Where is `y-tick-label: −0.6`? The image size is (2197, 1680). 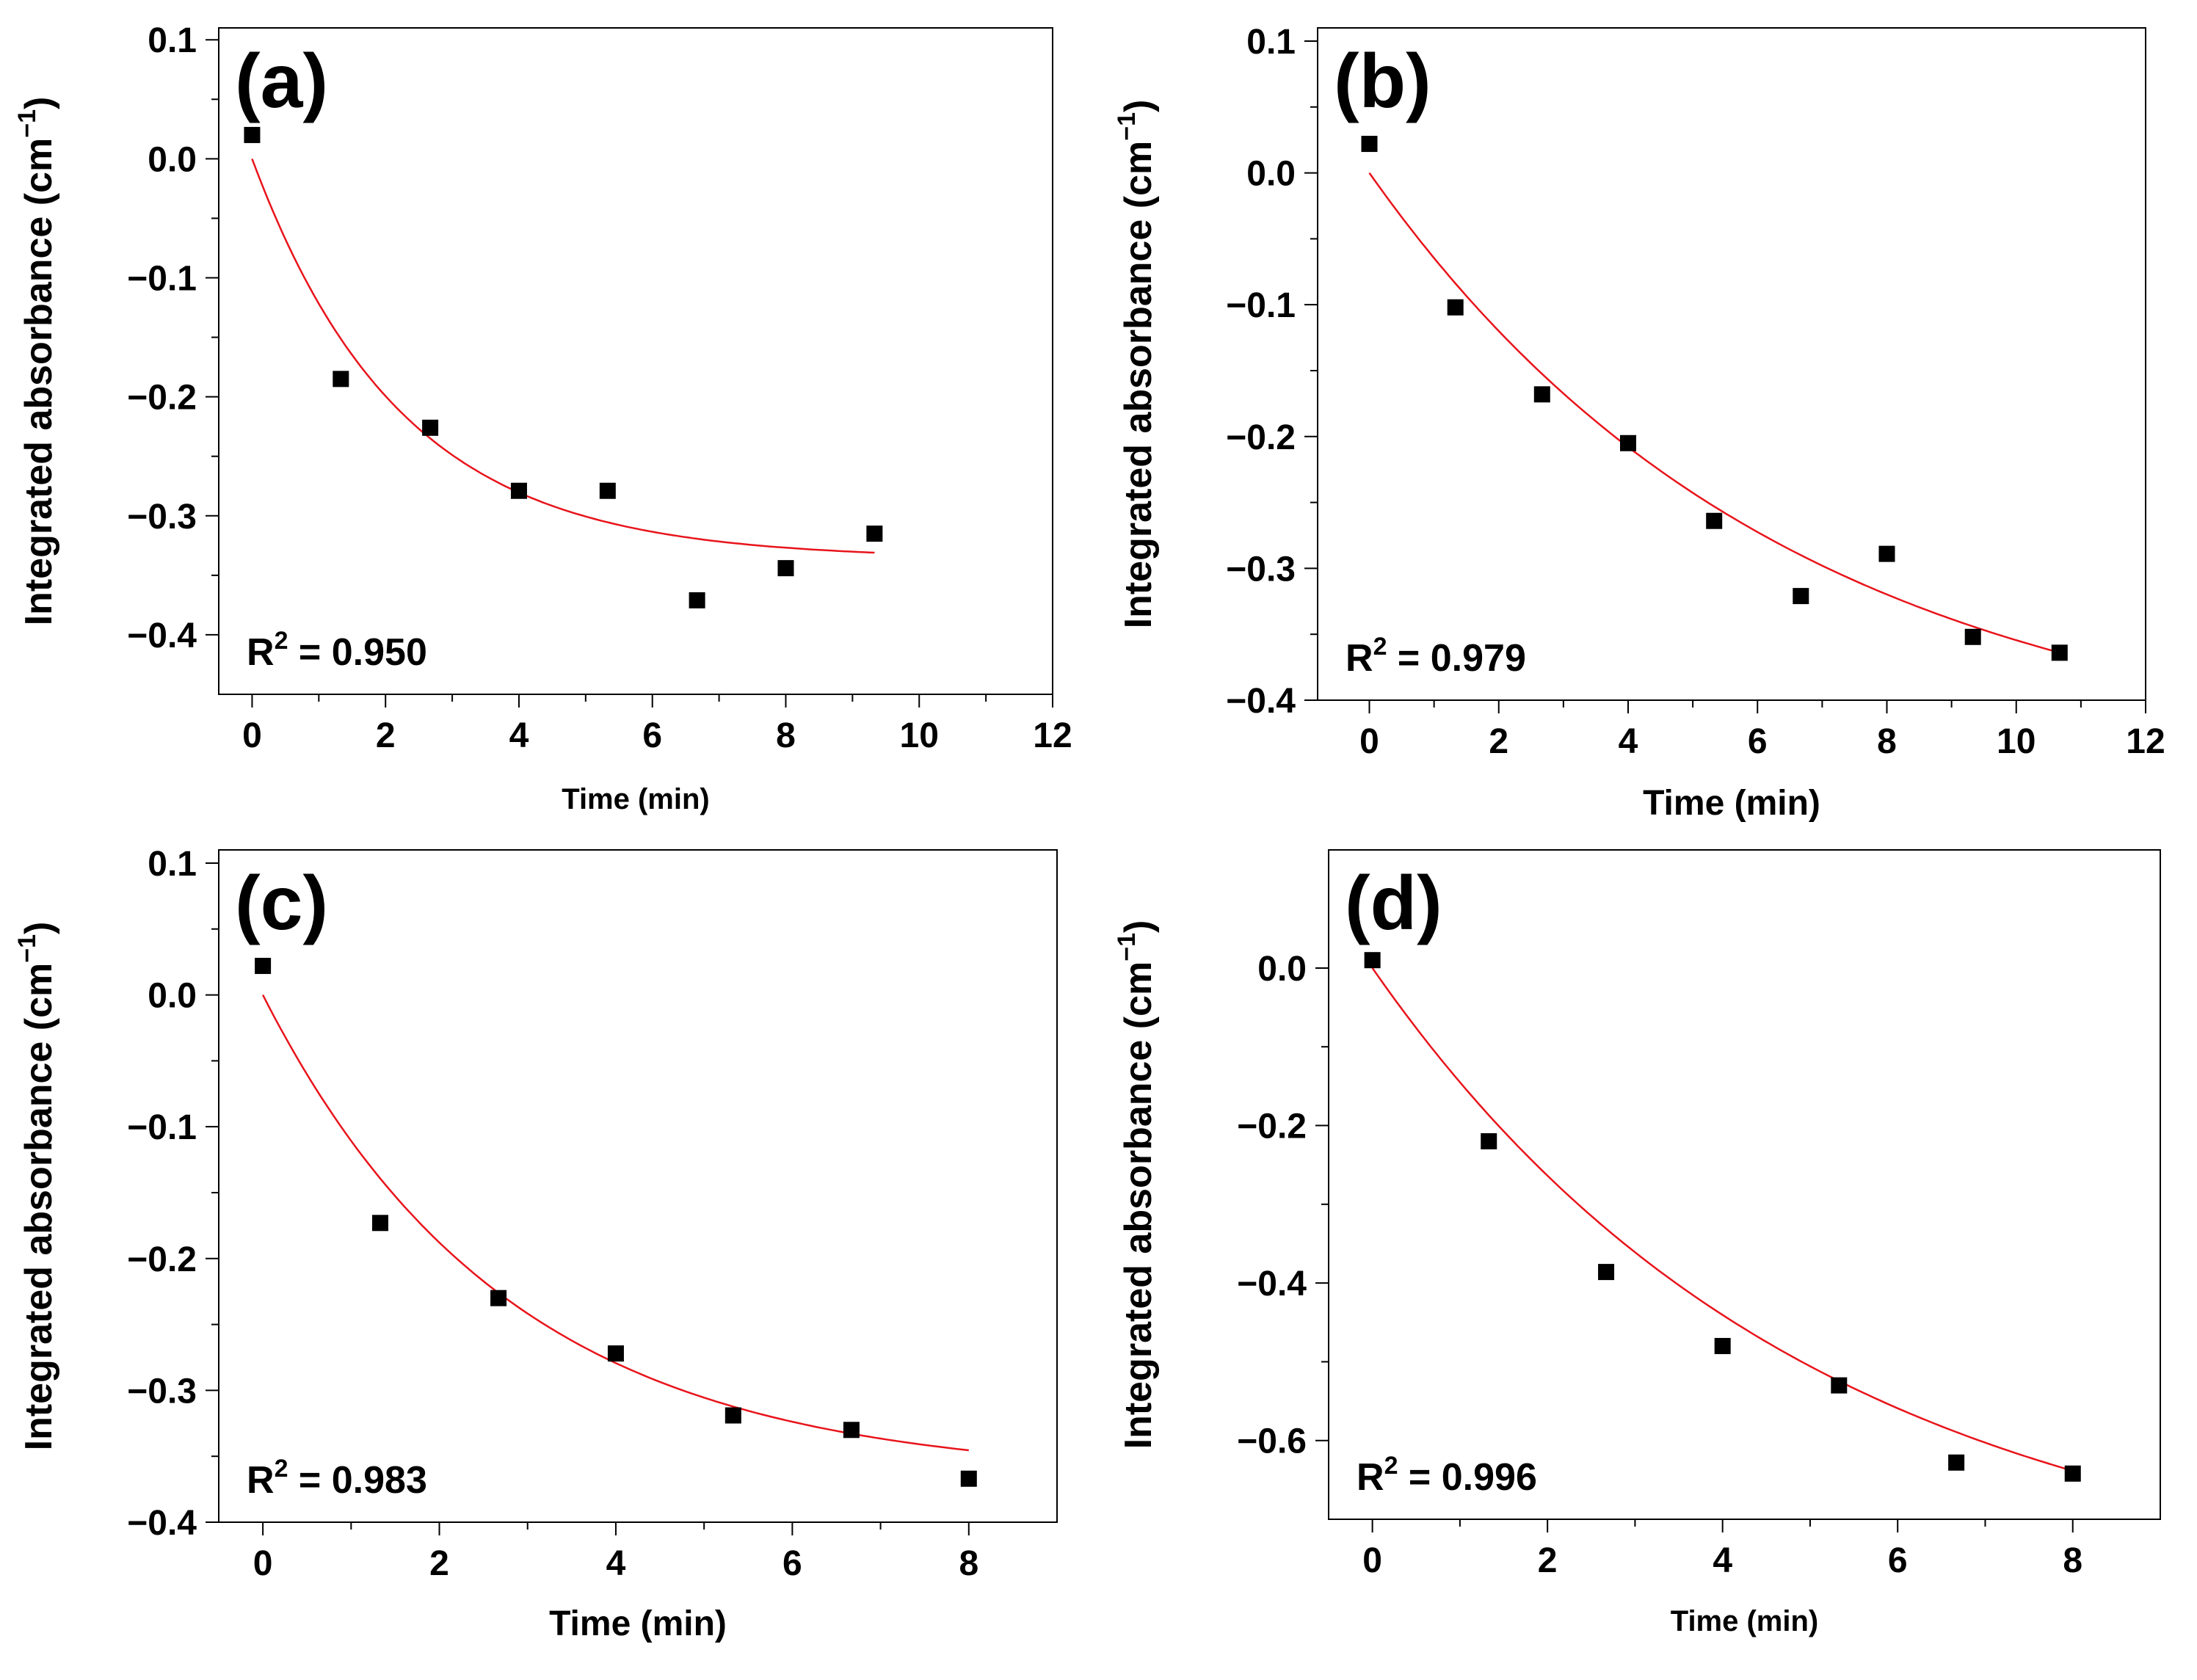 y-tick-label: −0.6 is located at coordinates (1272, 1441).